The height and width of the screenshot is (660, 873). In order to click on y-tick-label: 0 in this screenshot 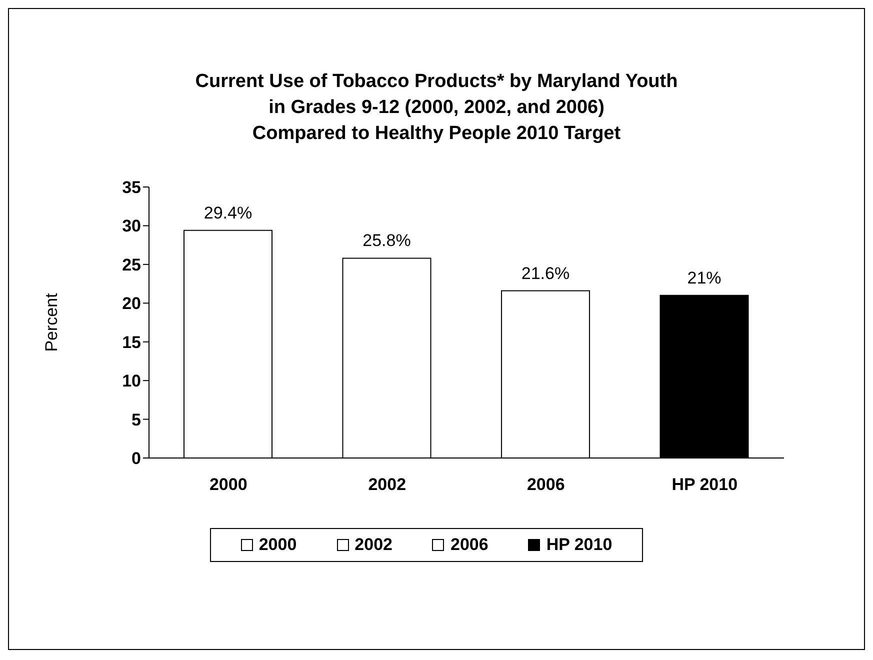, I will do `click(136, 458)`.